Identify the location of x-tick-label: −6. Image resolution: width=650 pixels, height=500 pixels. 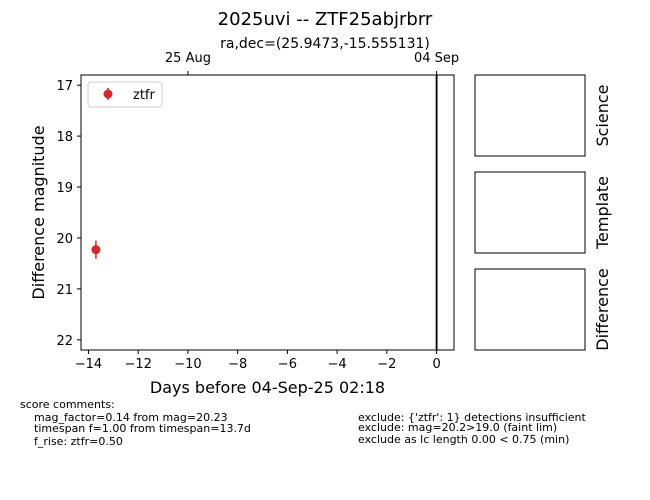
(287, 364).